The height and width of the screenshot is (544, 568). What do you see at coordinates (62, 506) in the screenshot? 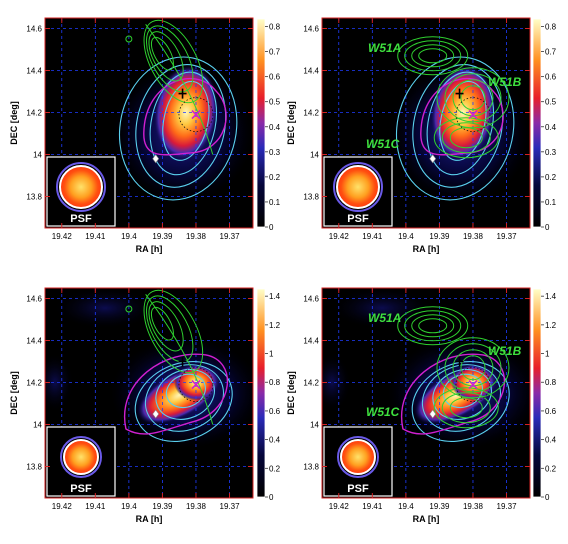
I see `x-tick-label: 19.42` at bounding box center [62, 506].